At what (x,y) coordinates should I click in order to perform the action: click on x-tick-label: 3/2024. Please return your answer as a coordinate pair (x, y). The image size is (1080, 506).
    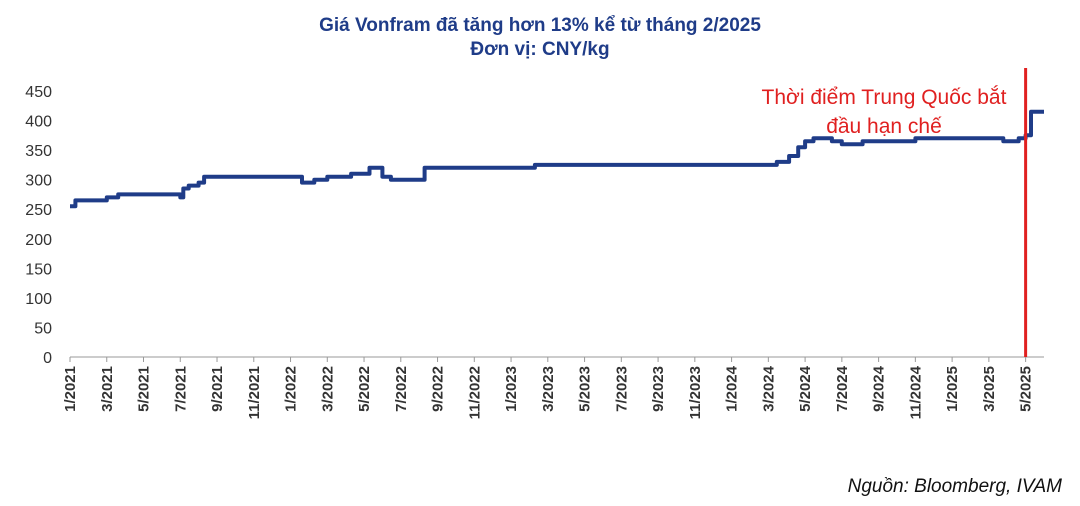
    Looking at the image, I should click on (768, 388).